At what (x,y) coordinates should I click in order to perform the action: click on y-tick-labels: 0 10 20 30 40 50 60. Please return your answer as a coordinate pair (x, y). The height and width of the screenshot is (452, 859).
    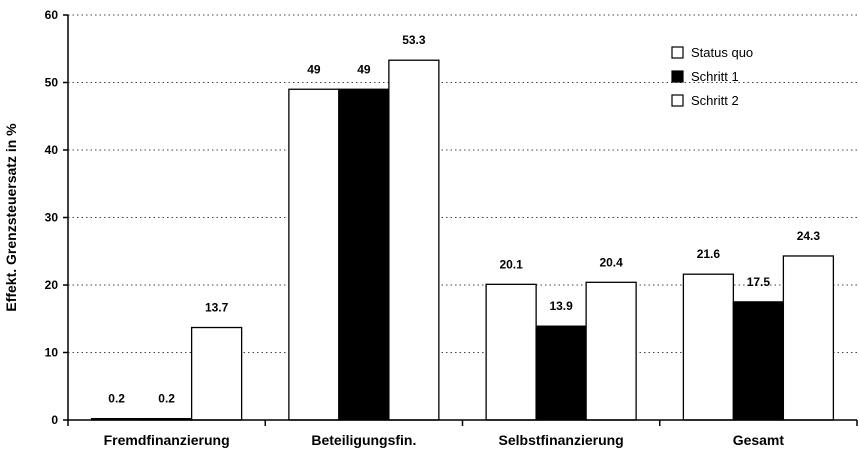
    Looking at the image, I should click on (52, 217).